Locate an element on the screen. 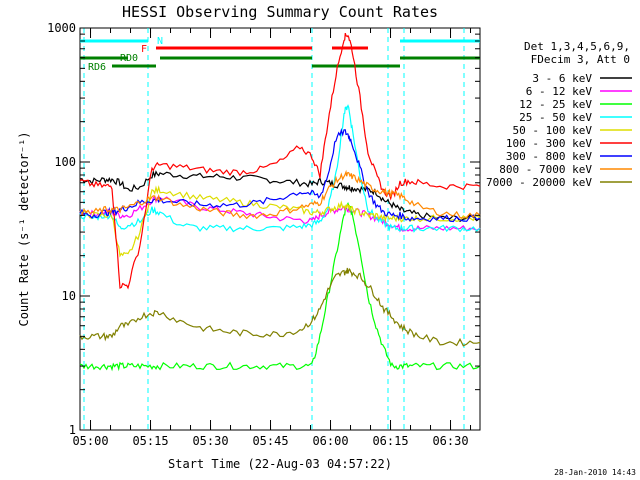 The width and height of the screenshot is (640, 480). legend-title-line-2: FDecim 3, Att 0 is located at coordinates (580, 59).